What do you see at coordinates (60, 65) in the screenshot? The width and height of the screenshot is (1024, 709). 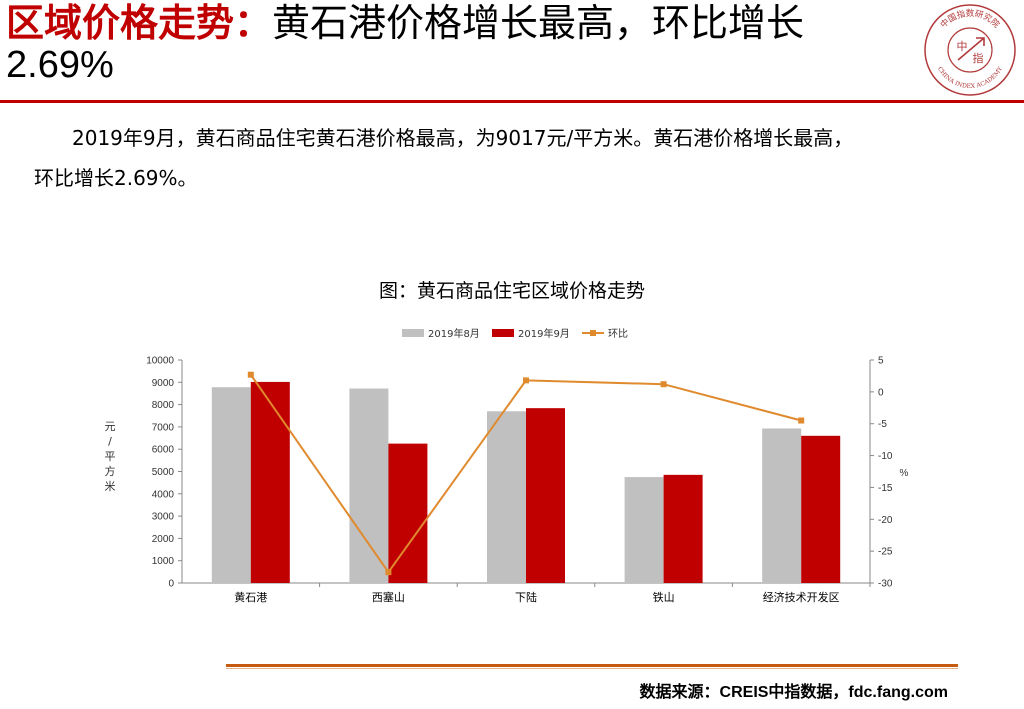 I see `title-percentage: 2.69%` at bounding box center [60, 65].